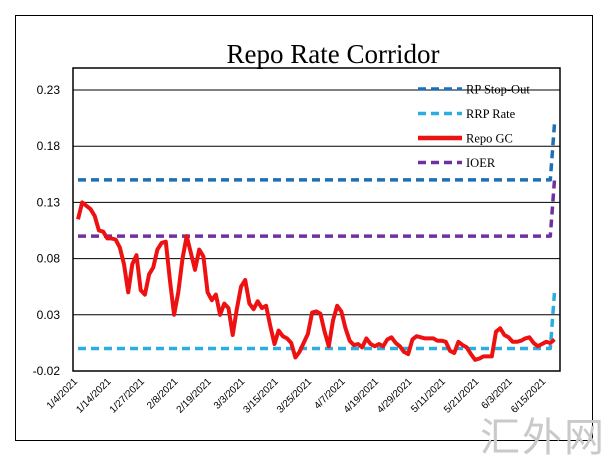 Image resolution: width=610 pixels, height=463 pixels. What do you see at coordinates (49, 146) in the screenshot?
I see `y-tick-label: 0.18` at bounding box center [49, 146].